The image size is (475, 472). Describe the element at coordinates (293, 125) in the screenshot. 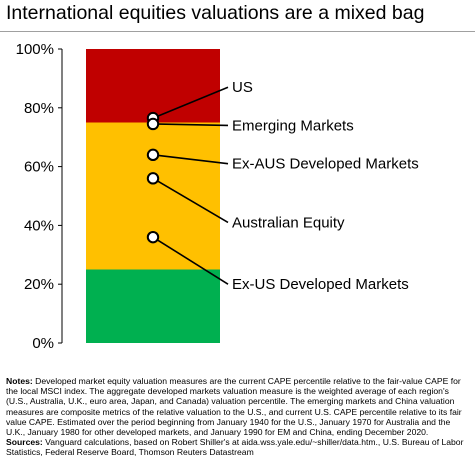

I see `point-label: Emerging Markets` at that location.